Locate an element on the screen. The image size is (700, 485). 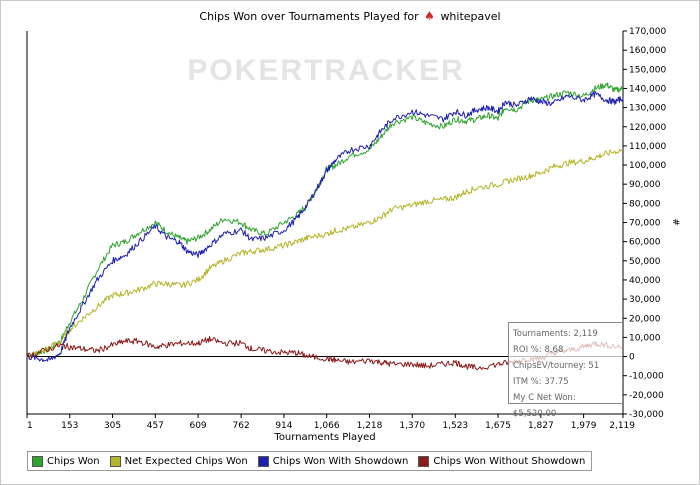
player-name: whitepavel is located at coordinates (470, 16).